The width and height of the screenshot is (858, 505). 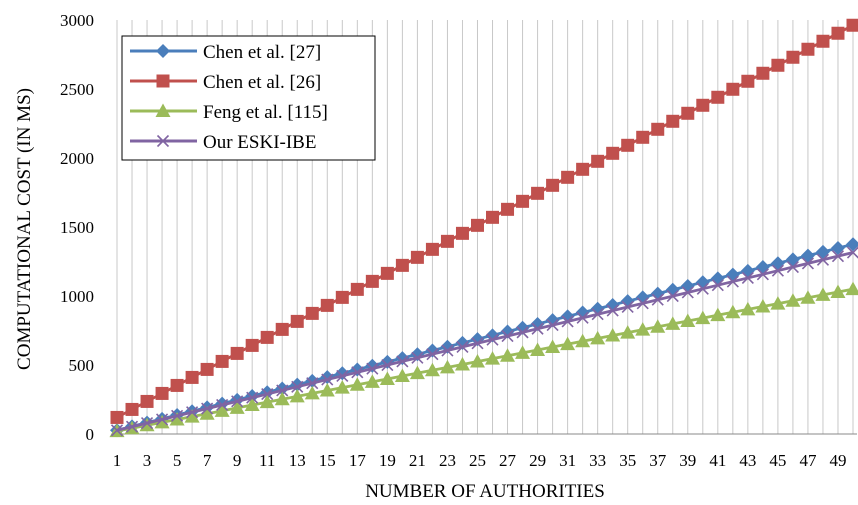 I want to click on legend-label: Feng et al. [115], so click(x=265, y=112).